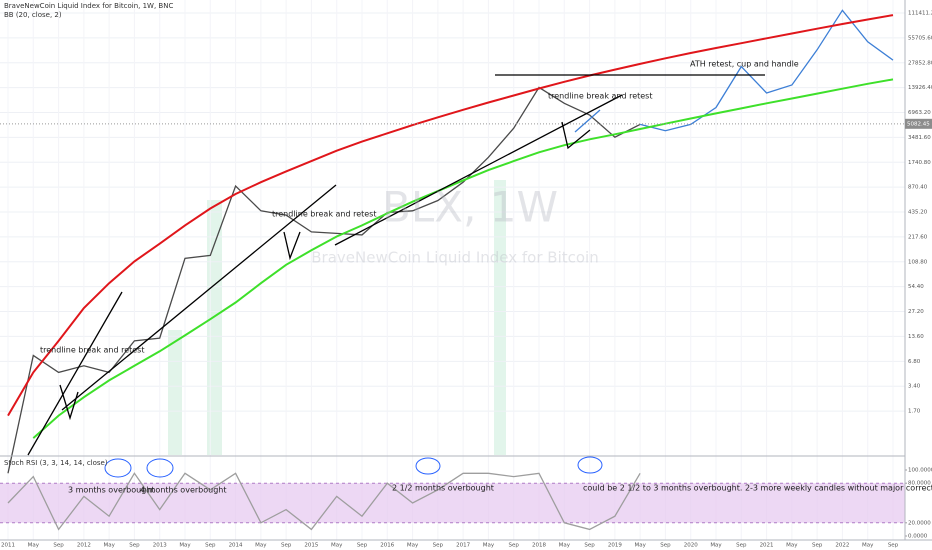 The height and width of the screenshot is (550, 932). What do you see at coordinates (919, 138) in the screenshot?
I see `y-tick-label: 3481.60` at bounding box center [919, 138].